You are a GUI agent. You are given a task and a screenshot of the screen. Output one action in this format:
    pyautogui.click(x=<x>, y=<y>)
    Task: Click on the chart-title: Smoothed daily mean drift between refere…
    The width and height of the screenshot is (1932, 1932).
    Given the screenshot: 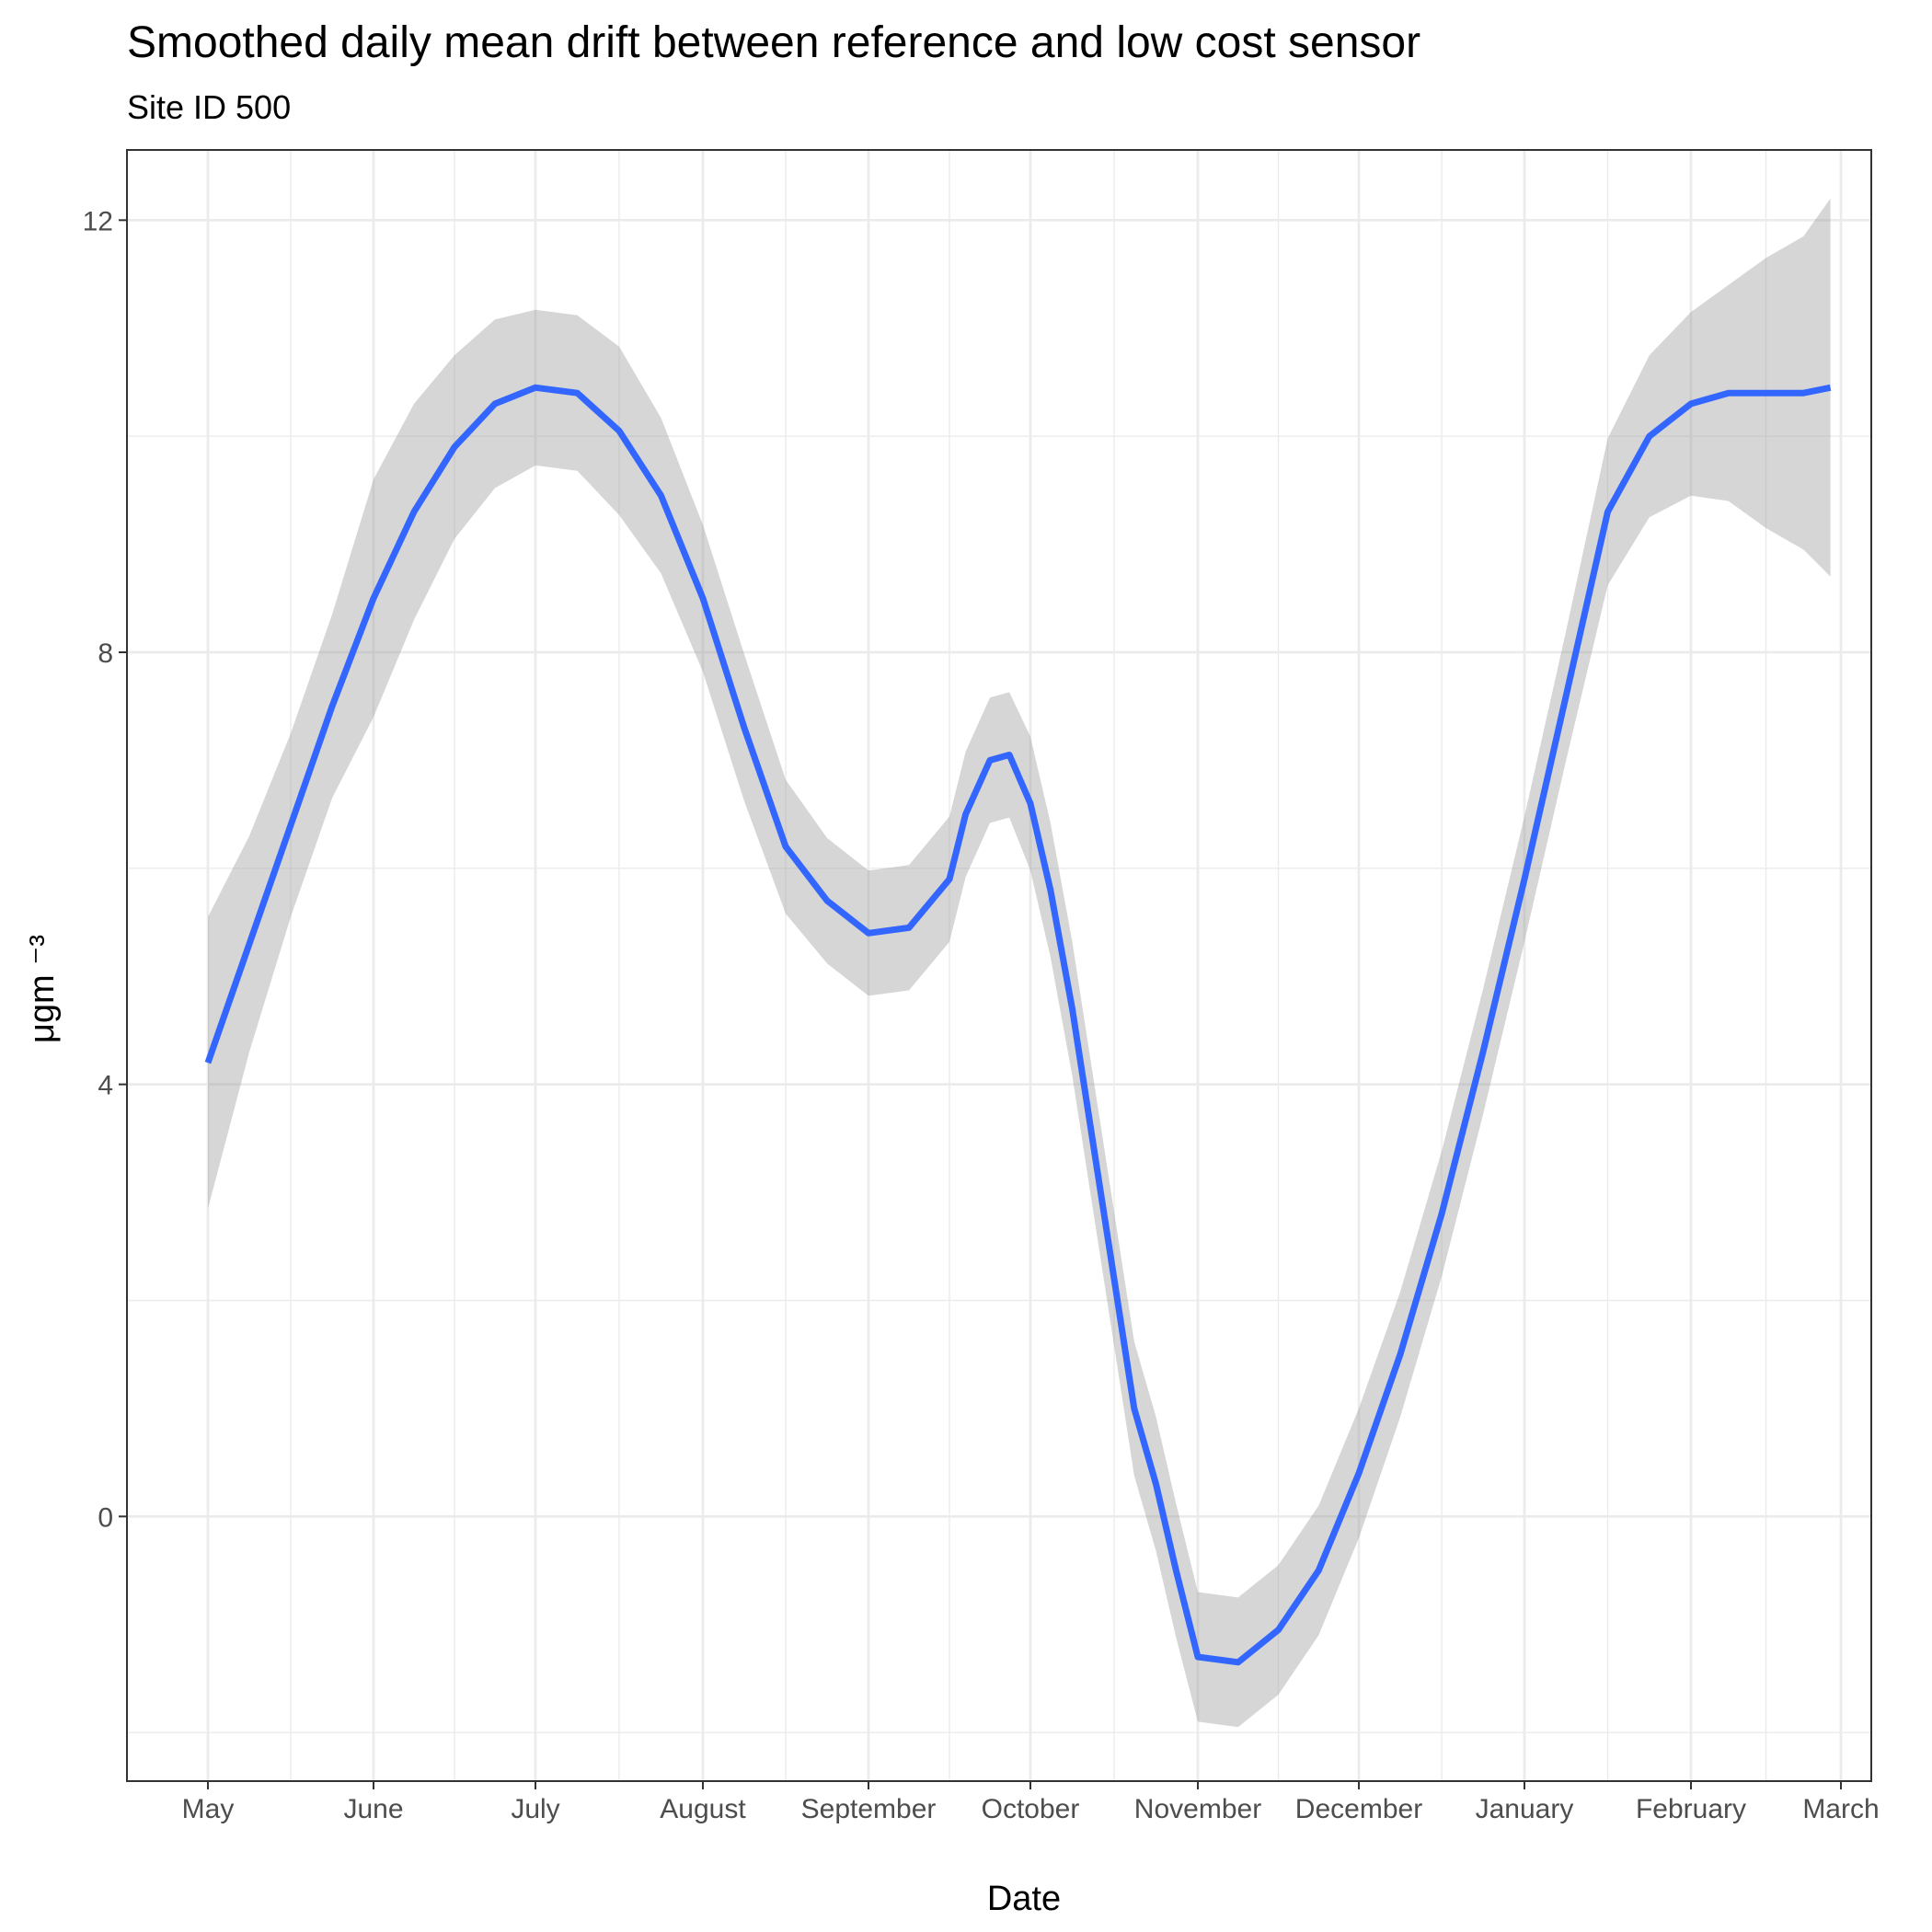 What is the action you would take?
    pyautogui.click(x=773, y=42)
    